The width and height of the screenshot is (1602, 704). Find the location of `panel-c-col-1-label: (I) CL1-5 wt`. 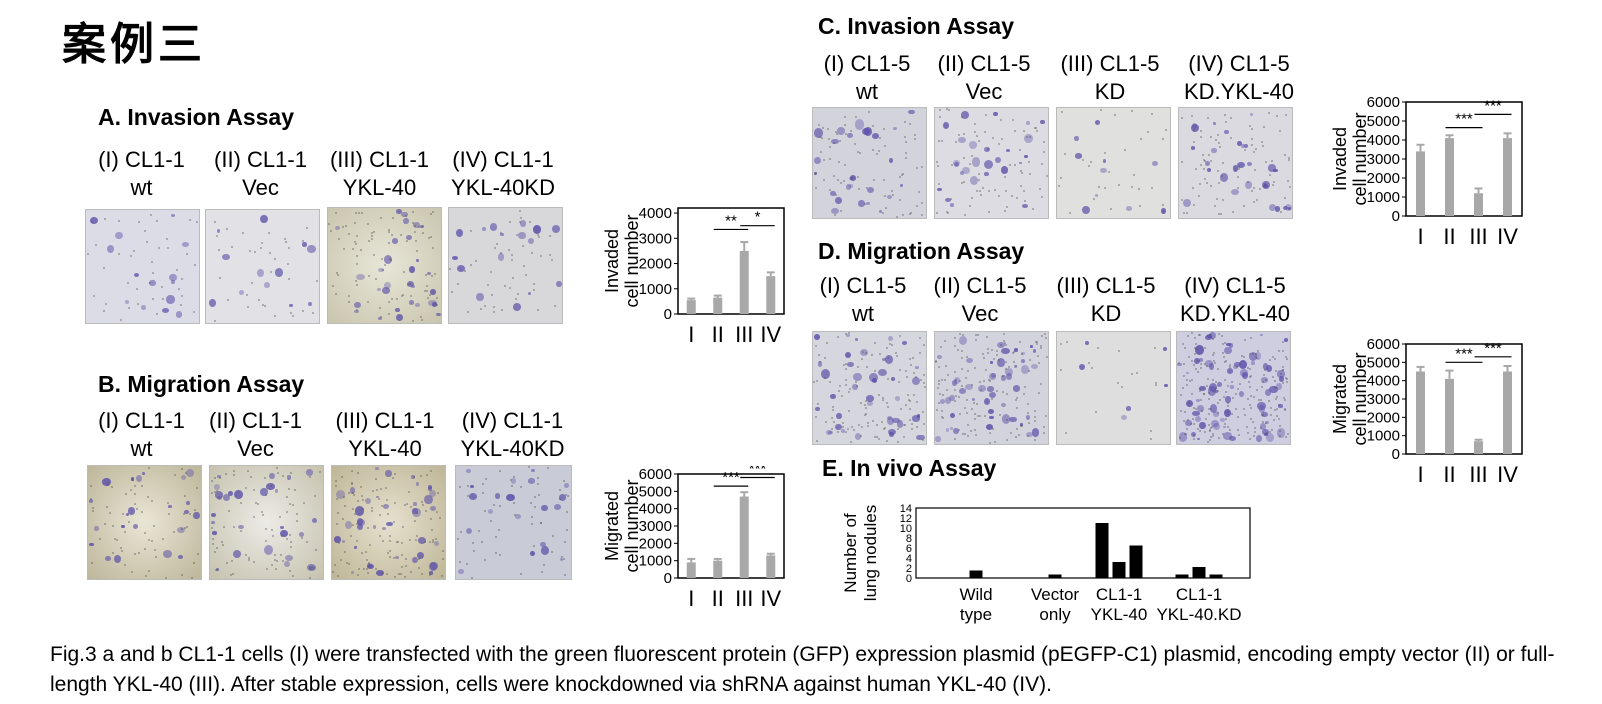

panel-c-col-1-label: (I) CL1-5 wt is located at coordinates (867, 77).